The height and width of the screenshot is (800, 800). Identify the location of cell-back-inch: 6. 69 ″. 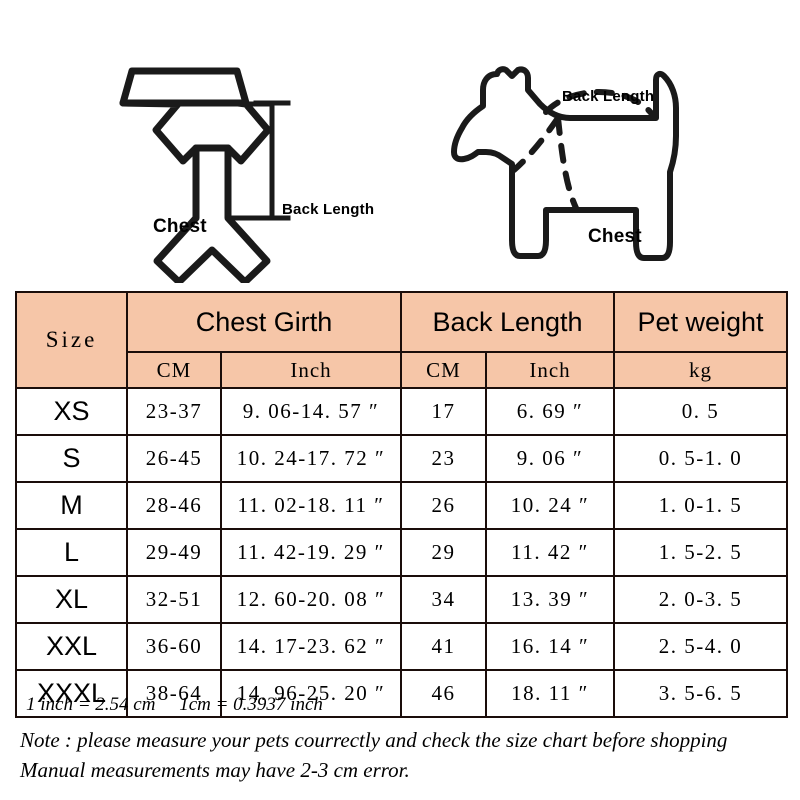
(550, 411).